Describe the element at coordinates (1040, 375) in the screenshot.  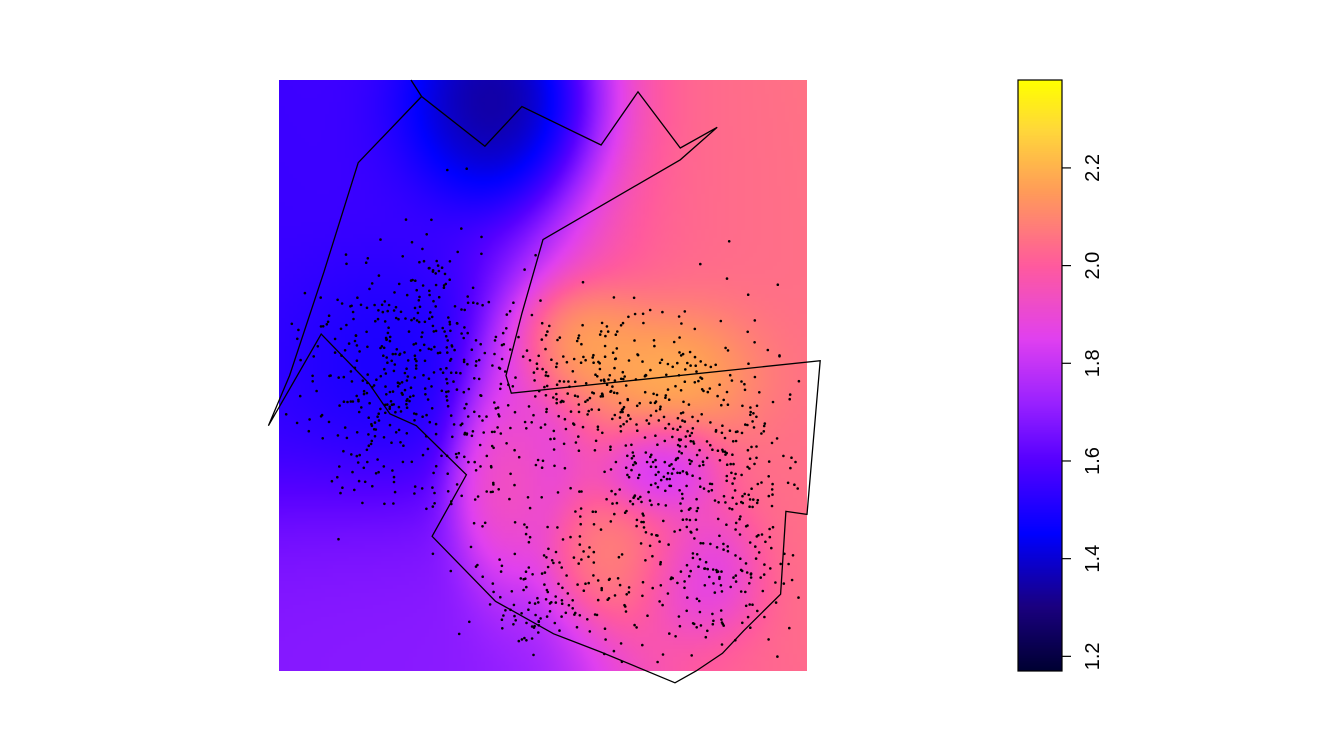
I see `colorbar-frame` at that location.